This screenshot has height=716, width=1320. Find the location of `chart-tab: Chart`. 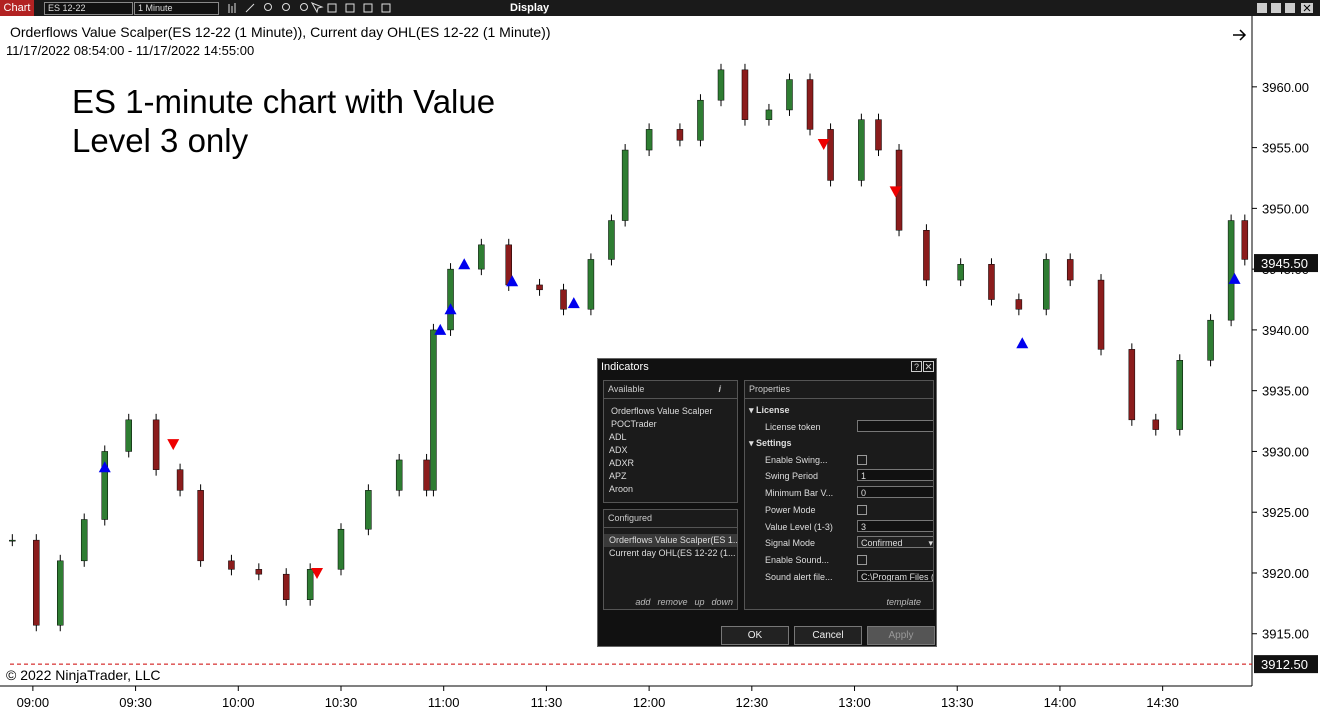

chart-tab: Chart is located at coordinates (17, 8).